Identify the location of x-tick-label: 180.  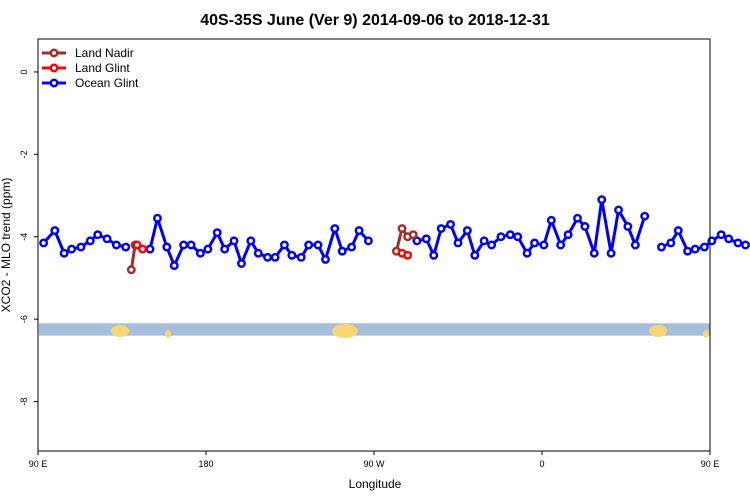
(205, 464).